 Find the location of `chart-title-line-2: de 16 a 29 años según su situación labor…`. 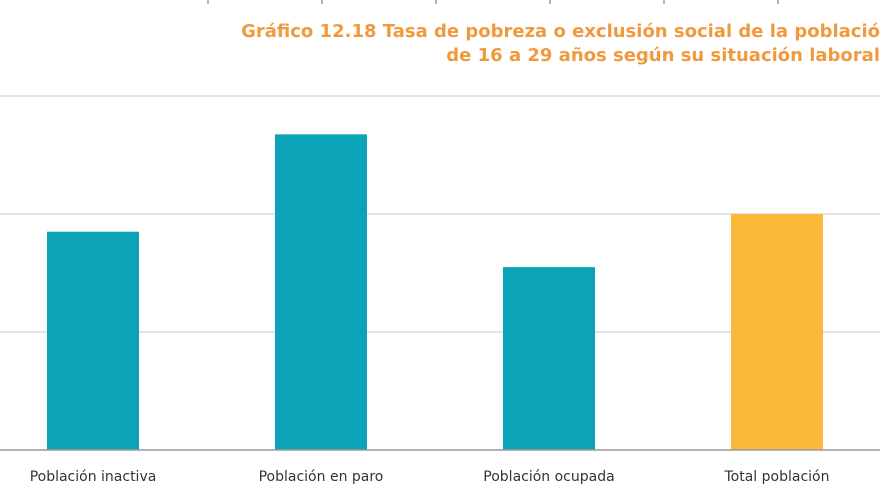

chart-title-line-2: de 16 a 29 años según su situación labor… is located at coordinates (663, 55).